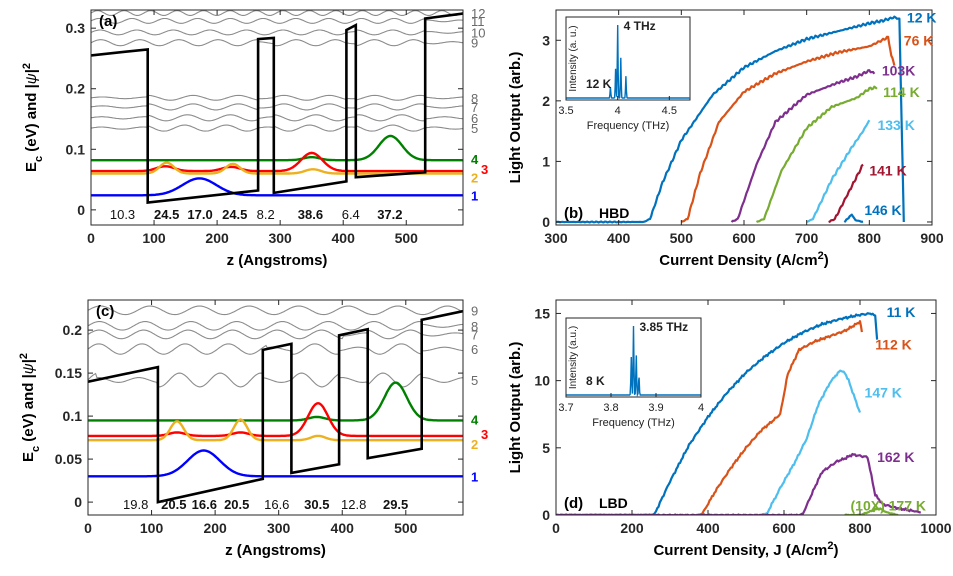 The image size is (953, 576). What do you see at coordinates (830, 546) in the screenshot?
I see `x-axis-label-part: 2` at bounding box center [830, 546].